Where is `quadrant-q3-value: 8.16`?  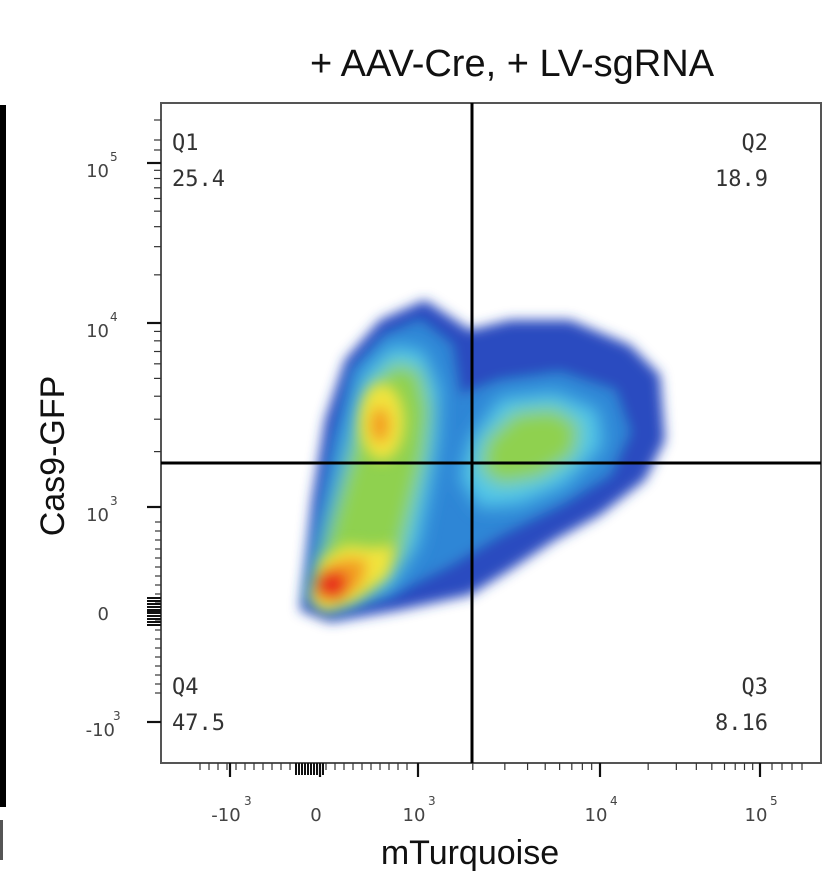 quadrant-q3-value: 8.16 is located at coordinates (741, 723).